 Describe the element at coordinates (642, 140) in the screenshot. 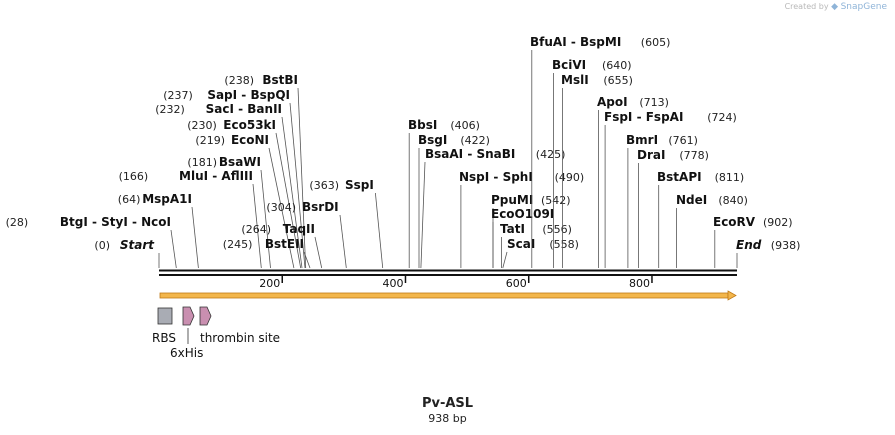

I see `site-label: BmrI` at that location.